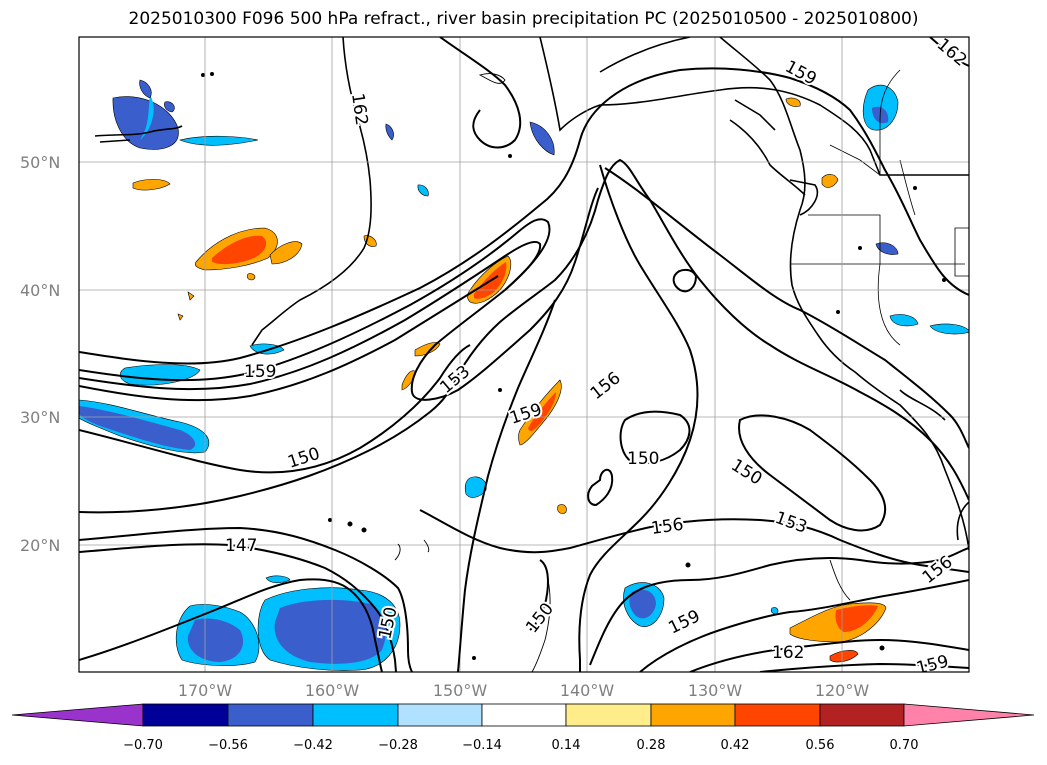 The width and height of the screenshot is (1047, 765). I want to click on political-borders, so click(879, 207).